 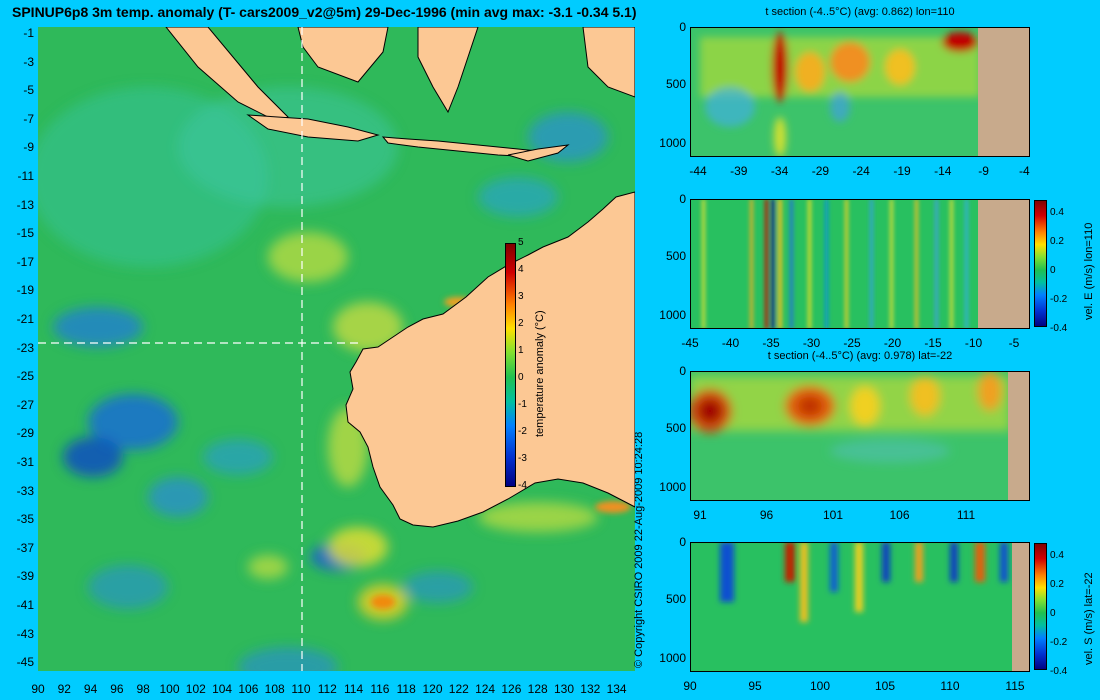 I want to click on p4-colorbar-tick: 0, so click(x=1053, y=613).